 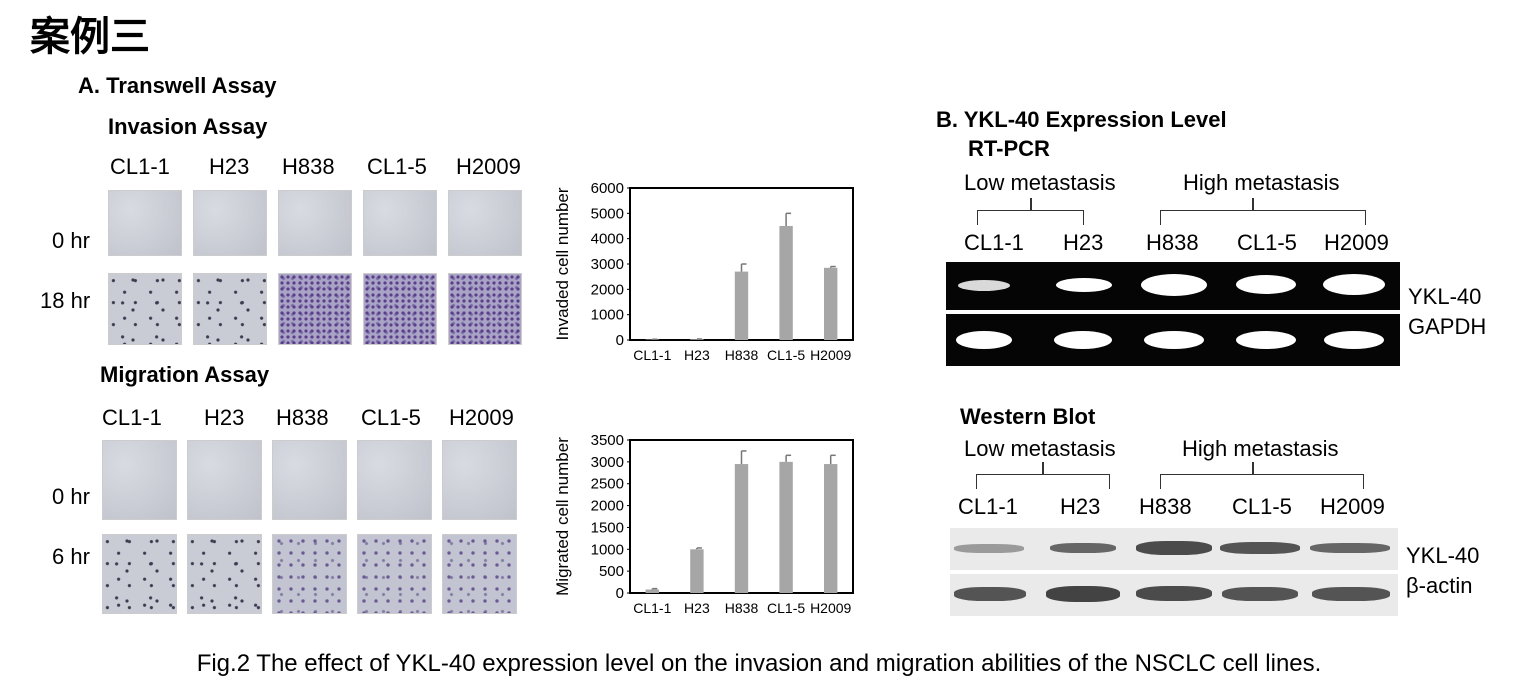 I want to click on y-tick-label: 6000, so click(x=607, y=188).